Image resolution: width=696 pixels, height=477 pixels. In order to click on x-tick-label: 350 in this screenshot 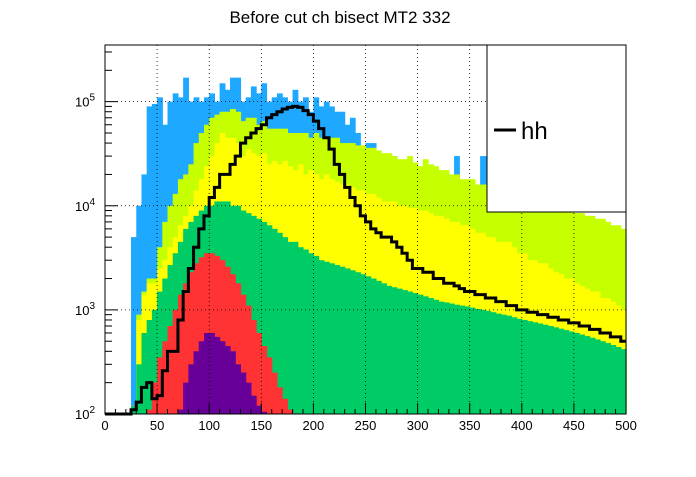, I will do `click(470, 425)`.